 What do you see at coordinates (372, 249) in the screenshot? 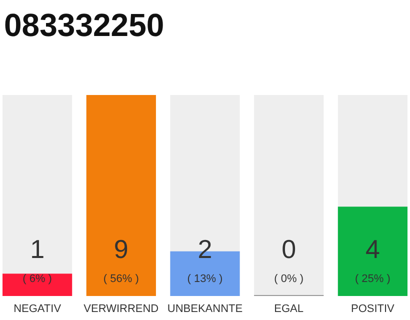
I see `data-label: 4` at bounding box center [372, 249].